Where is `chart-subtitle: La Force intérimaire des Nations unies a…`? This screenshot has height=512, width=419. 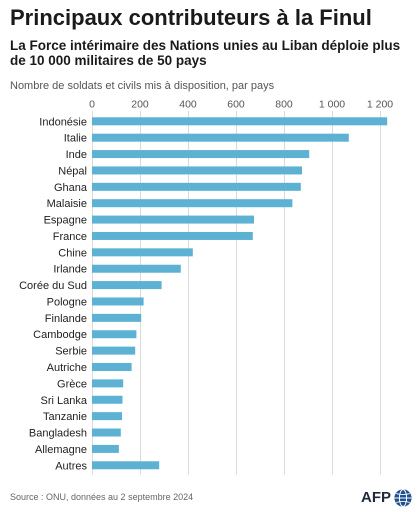
chart-subtitle: La Force intérimaire des Nations unies a… is located at coordinates (205, 53).